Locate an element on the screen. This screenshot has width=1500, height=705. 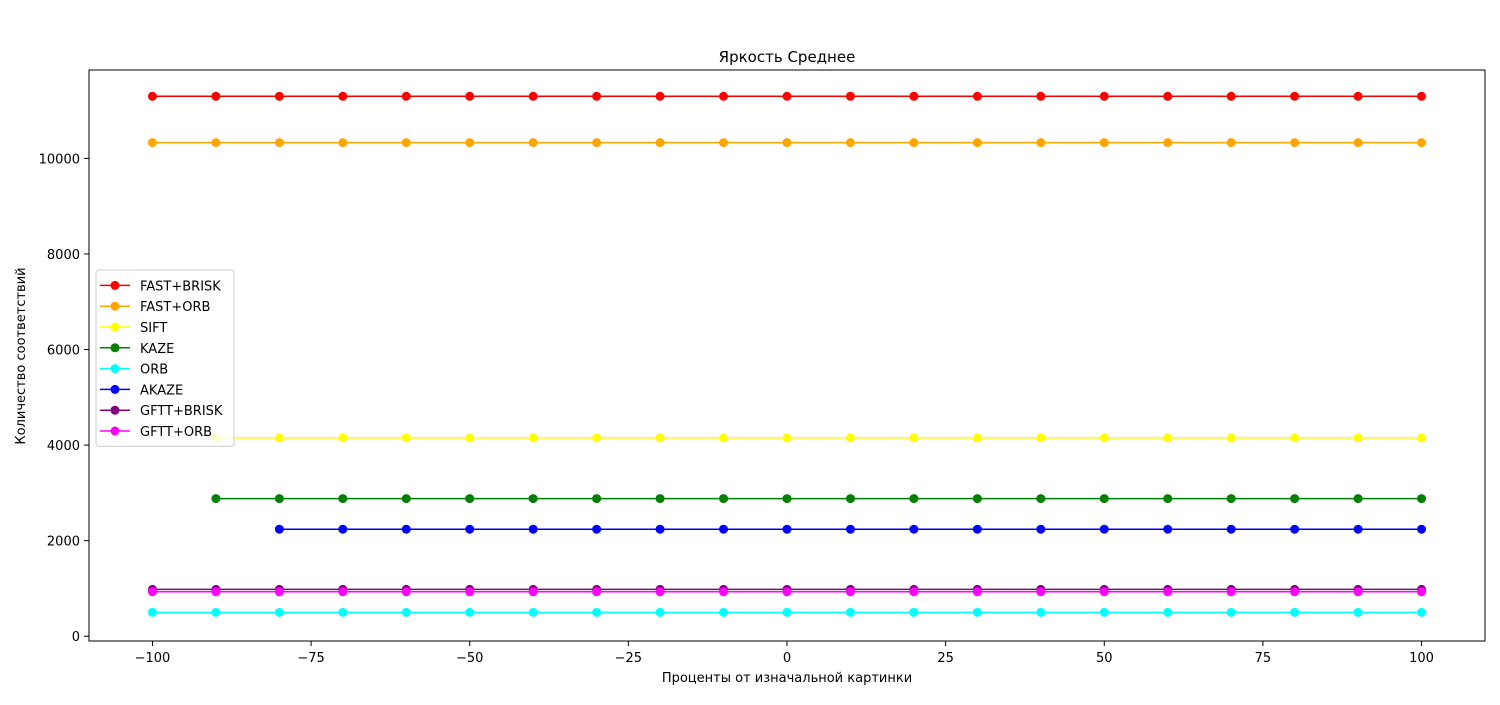
legend-item: KAZE is located at coordinates (137, 349).